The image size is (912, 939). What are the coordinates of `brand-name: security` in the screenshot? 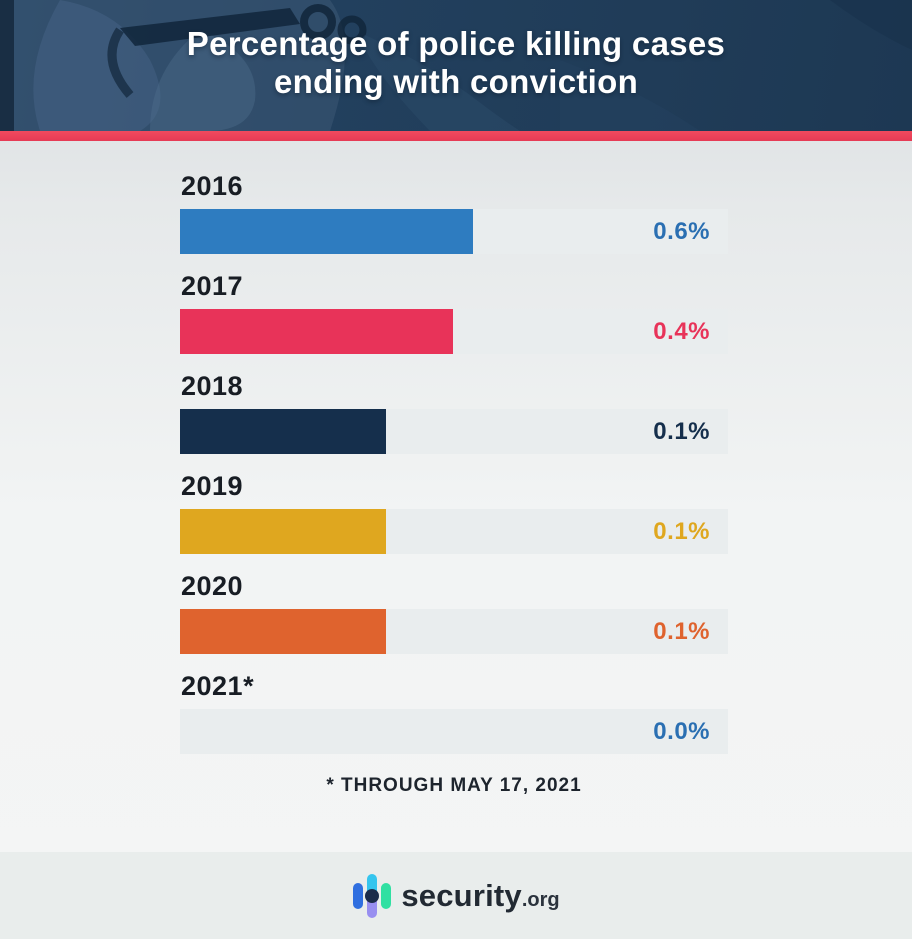 It's located at (461, 895).